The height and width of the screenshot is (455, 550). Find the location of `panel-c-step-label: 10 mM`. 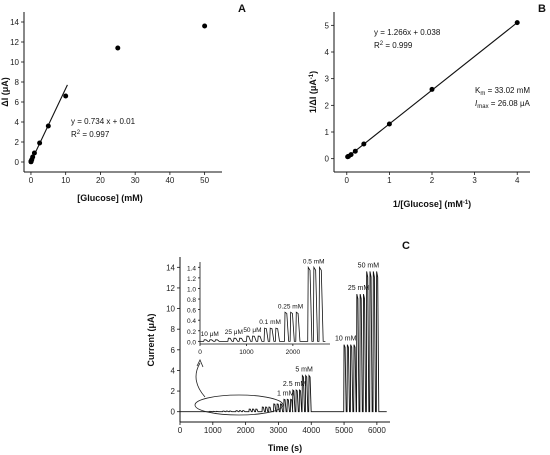

panel-c-step-label: 10 mM is located at coordinates (346, 339).